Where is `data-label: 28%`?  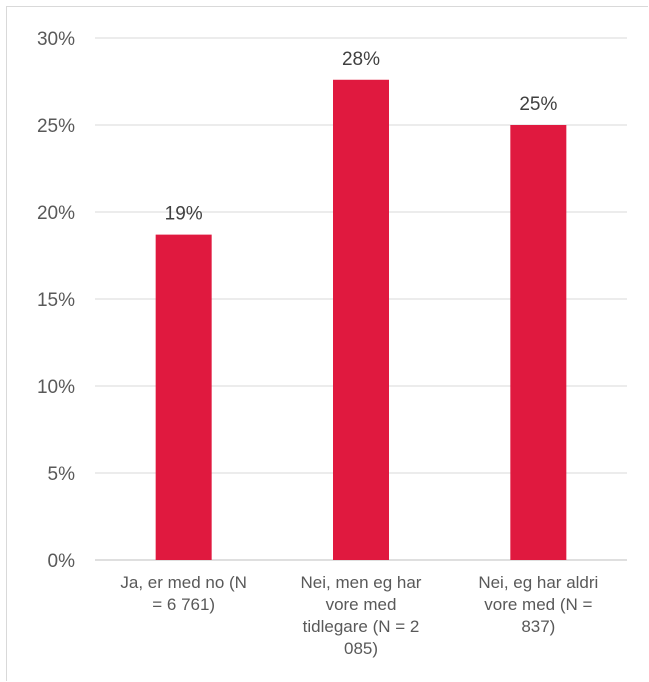
data-label: 28% is located at coordinates (361, 59).